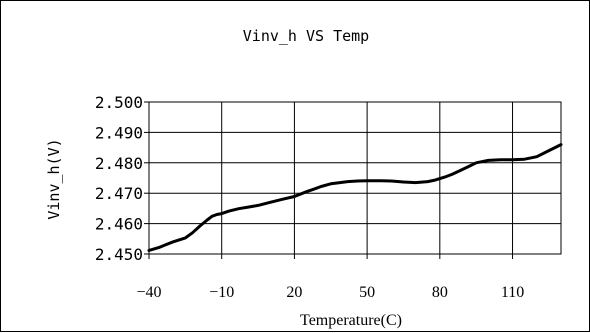 The height and width of the screenshot is (333, 590). I want to click on x-tick-label: −10, so click(221, 292).